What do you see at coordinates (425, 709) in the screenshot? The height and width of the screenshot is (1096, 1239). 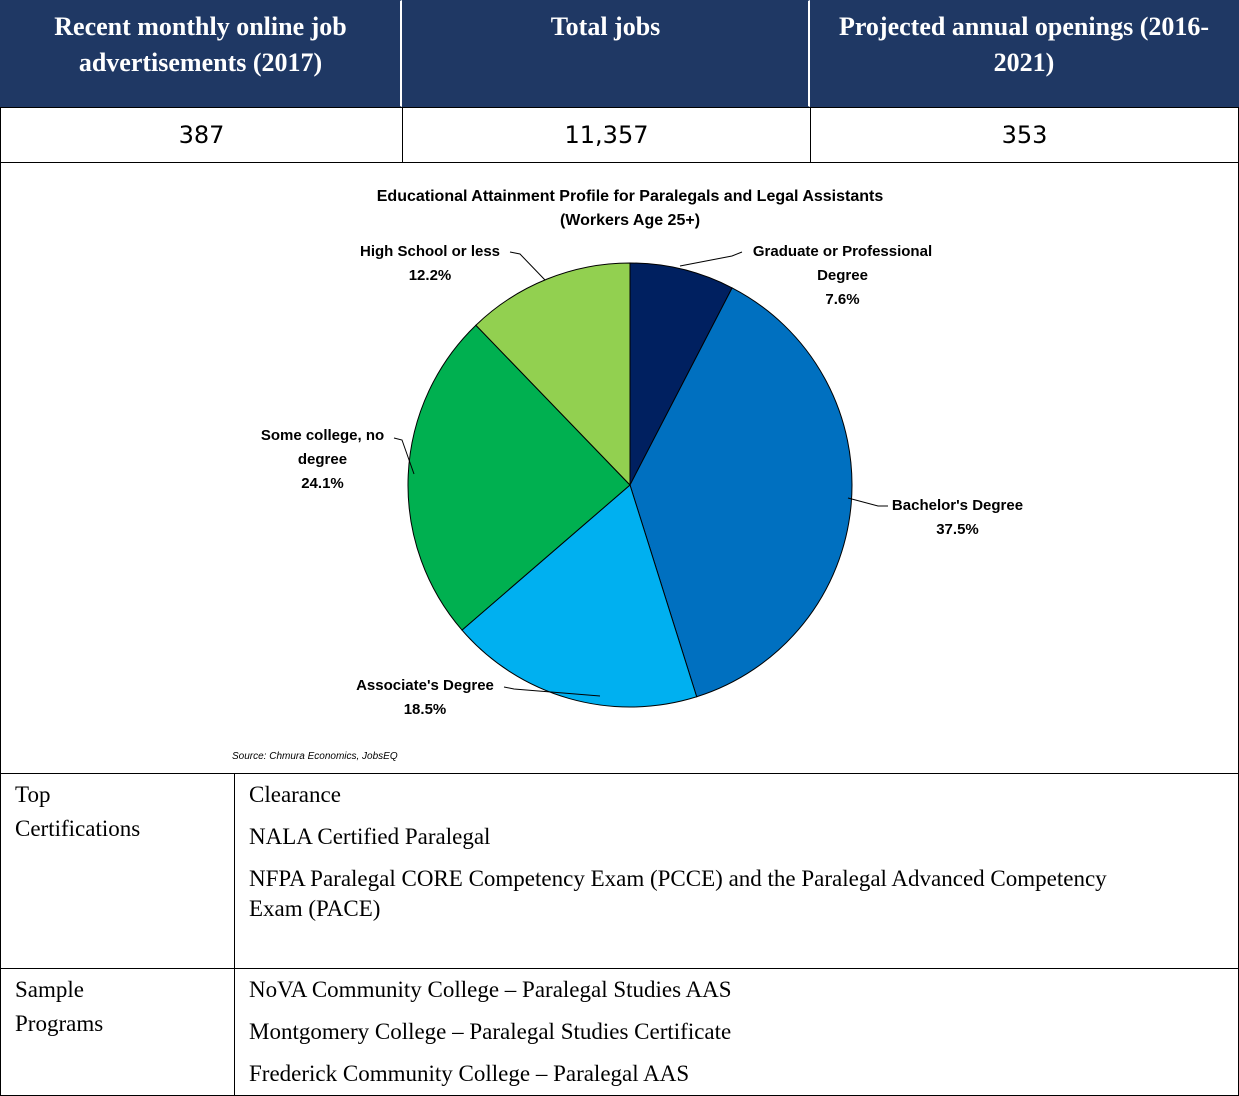 I see `value-label: 18.5%` at bounding box center [425, 709].